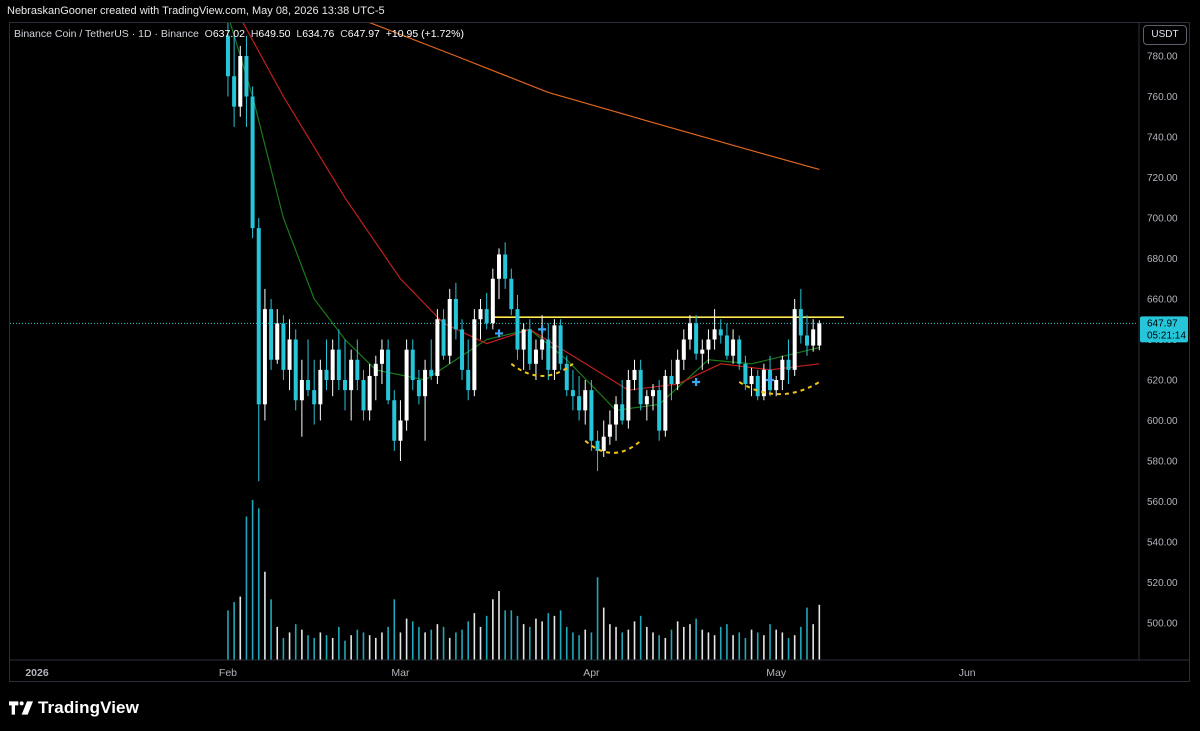  What do you see at coordinates (1162, 624) in the screenshot?
I see `price-tick-label: 500.00` at bounding box center [1162, 624].